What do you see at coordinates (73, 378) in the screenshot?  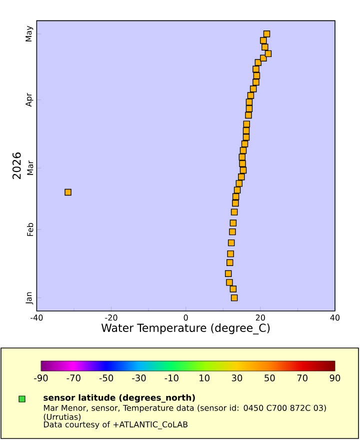 I see `color-bar-label: -70` at bounding box center [73, 378].